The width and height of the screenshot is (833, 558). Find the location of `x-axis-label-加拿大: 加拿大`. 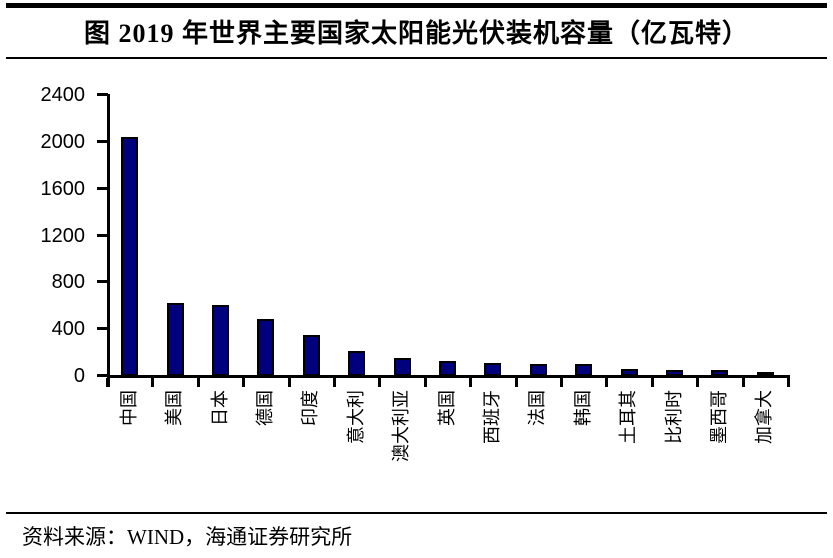

x-axis-label-加拿大: 加拿大 is located at coordinates (764, 417).